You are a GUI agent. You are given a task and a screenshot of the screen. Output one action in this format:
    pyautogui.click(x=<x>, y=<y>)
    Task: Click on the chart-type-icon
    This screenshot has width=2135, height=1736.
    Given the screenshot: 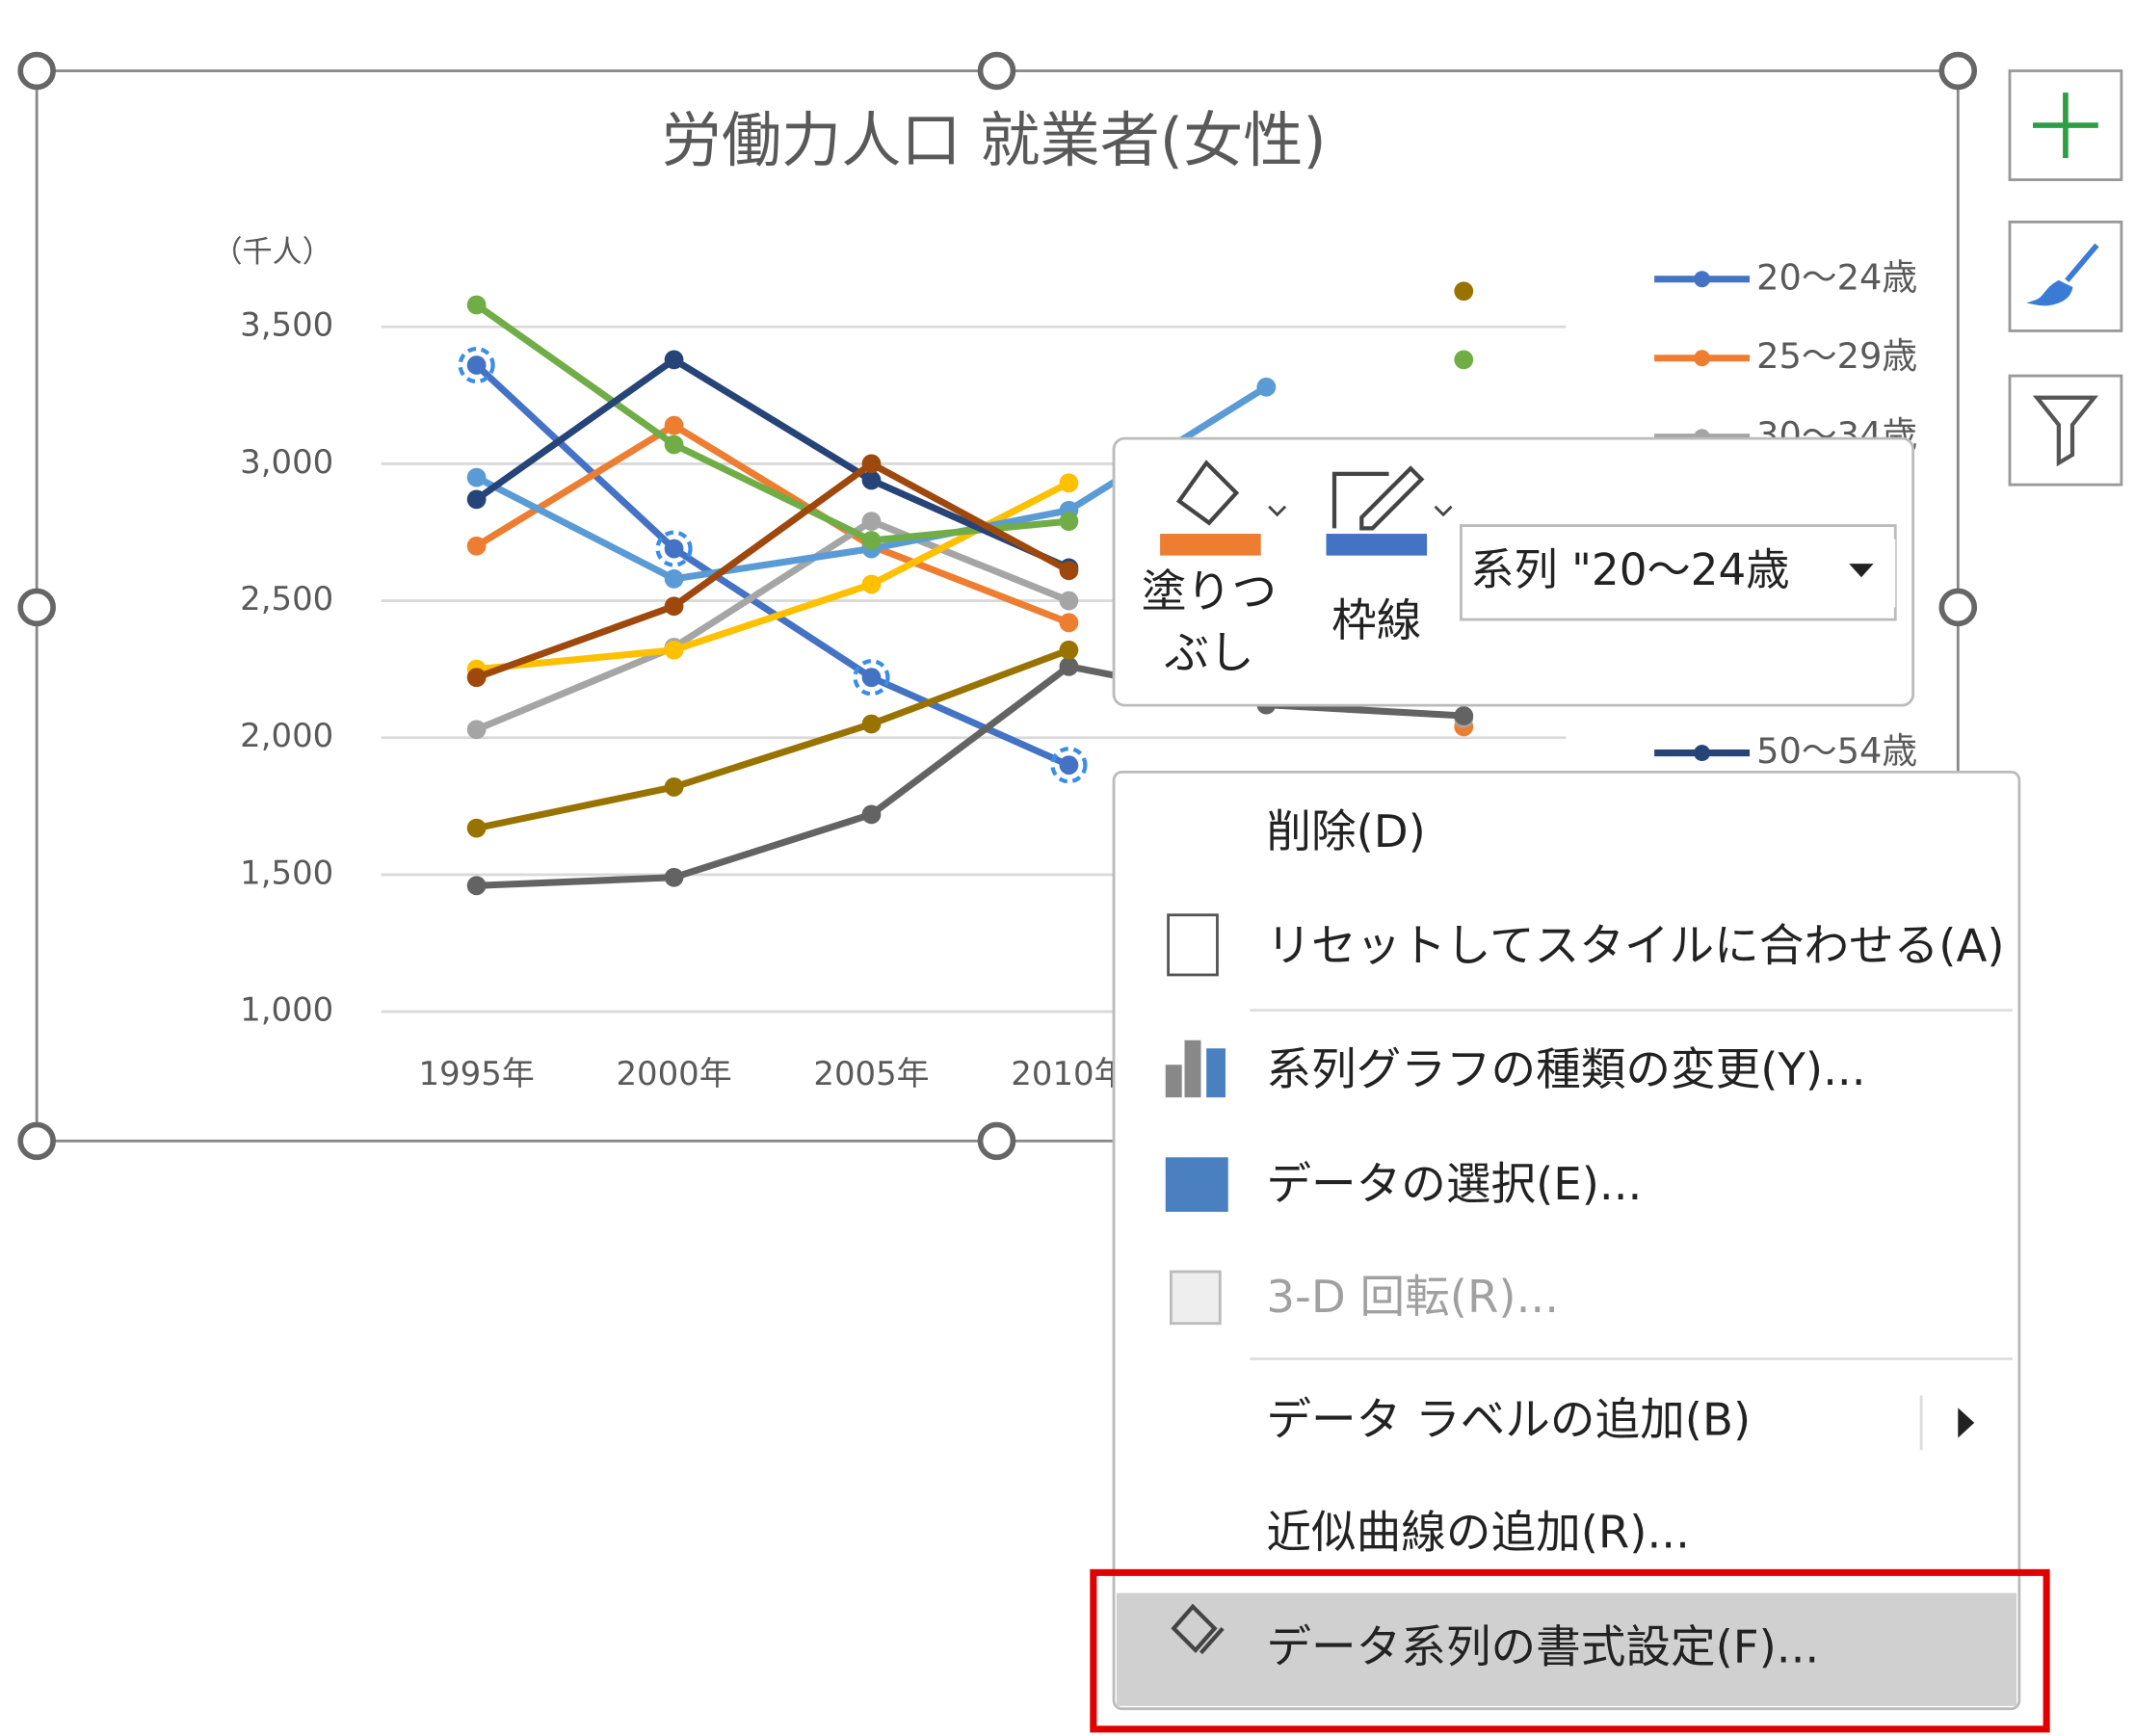 What is the action you would take?
    pyautogui.click(x=1195, y=1069)
    